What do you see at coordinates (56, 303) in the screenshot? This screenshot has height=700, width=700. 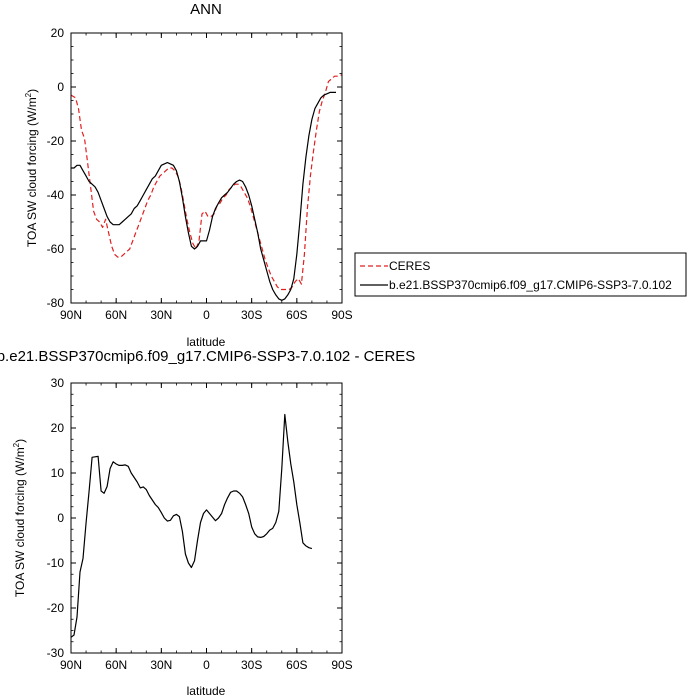 I see `y-tick-label: -80` at bounding box center [56, 303].